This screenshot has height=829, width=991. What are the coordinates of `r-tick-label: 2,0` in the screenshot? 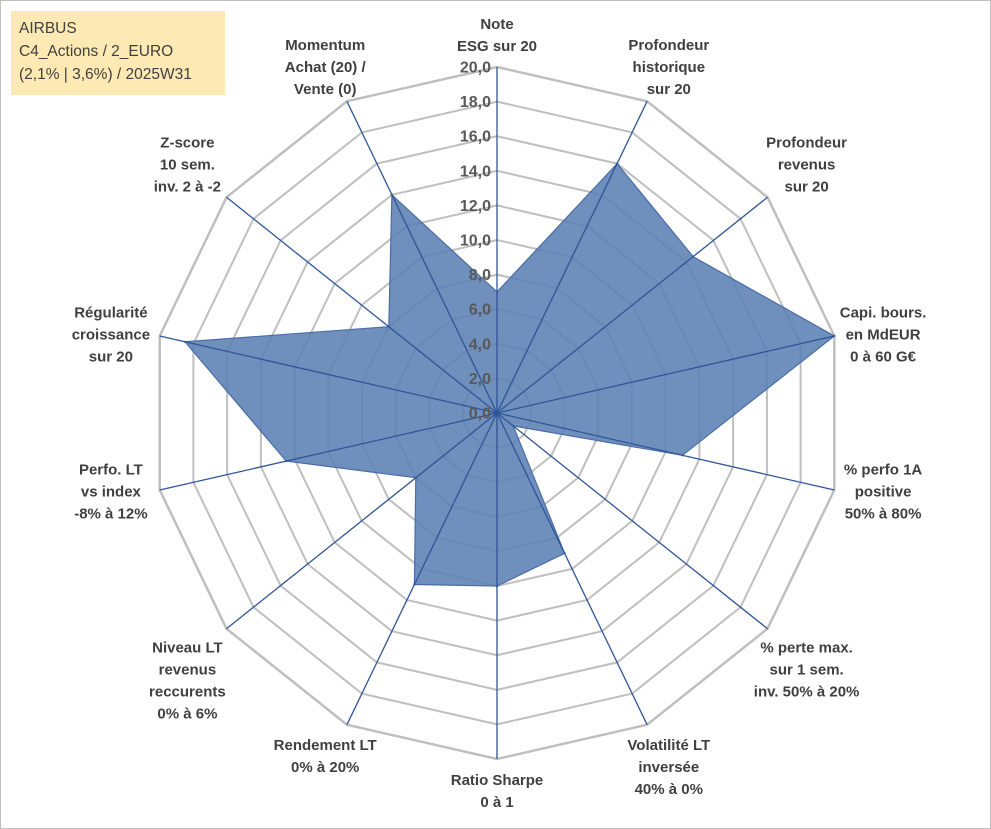 It's located at (480, 379).